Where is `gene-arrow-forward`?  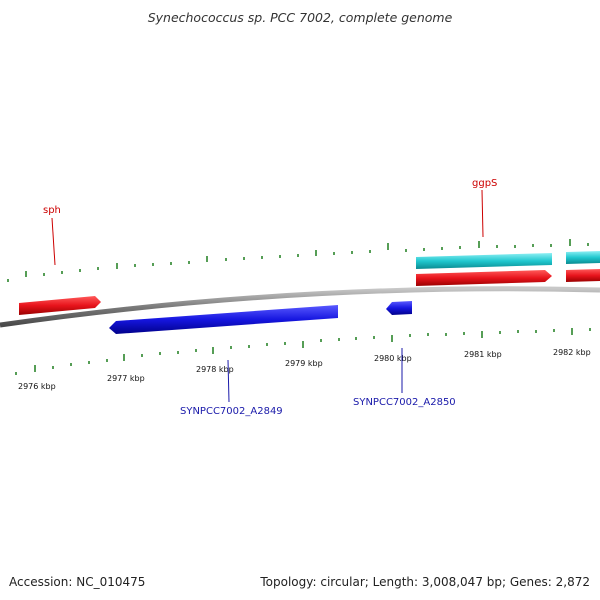 gene-arrow-forward is located at coordinates (583, 275).